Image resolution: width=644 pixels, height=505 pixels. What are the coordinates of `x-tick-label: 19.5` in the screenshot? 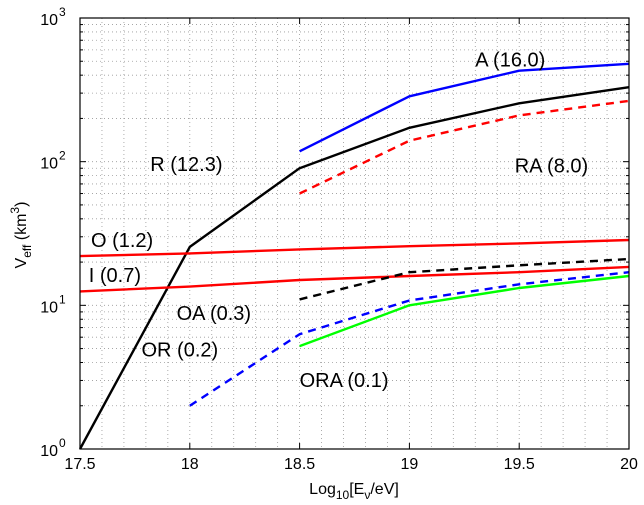 It's located at (519, 464).